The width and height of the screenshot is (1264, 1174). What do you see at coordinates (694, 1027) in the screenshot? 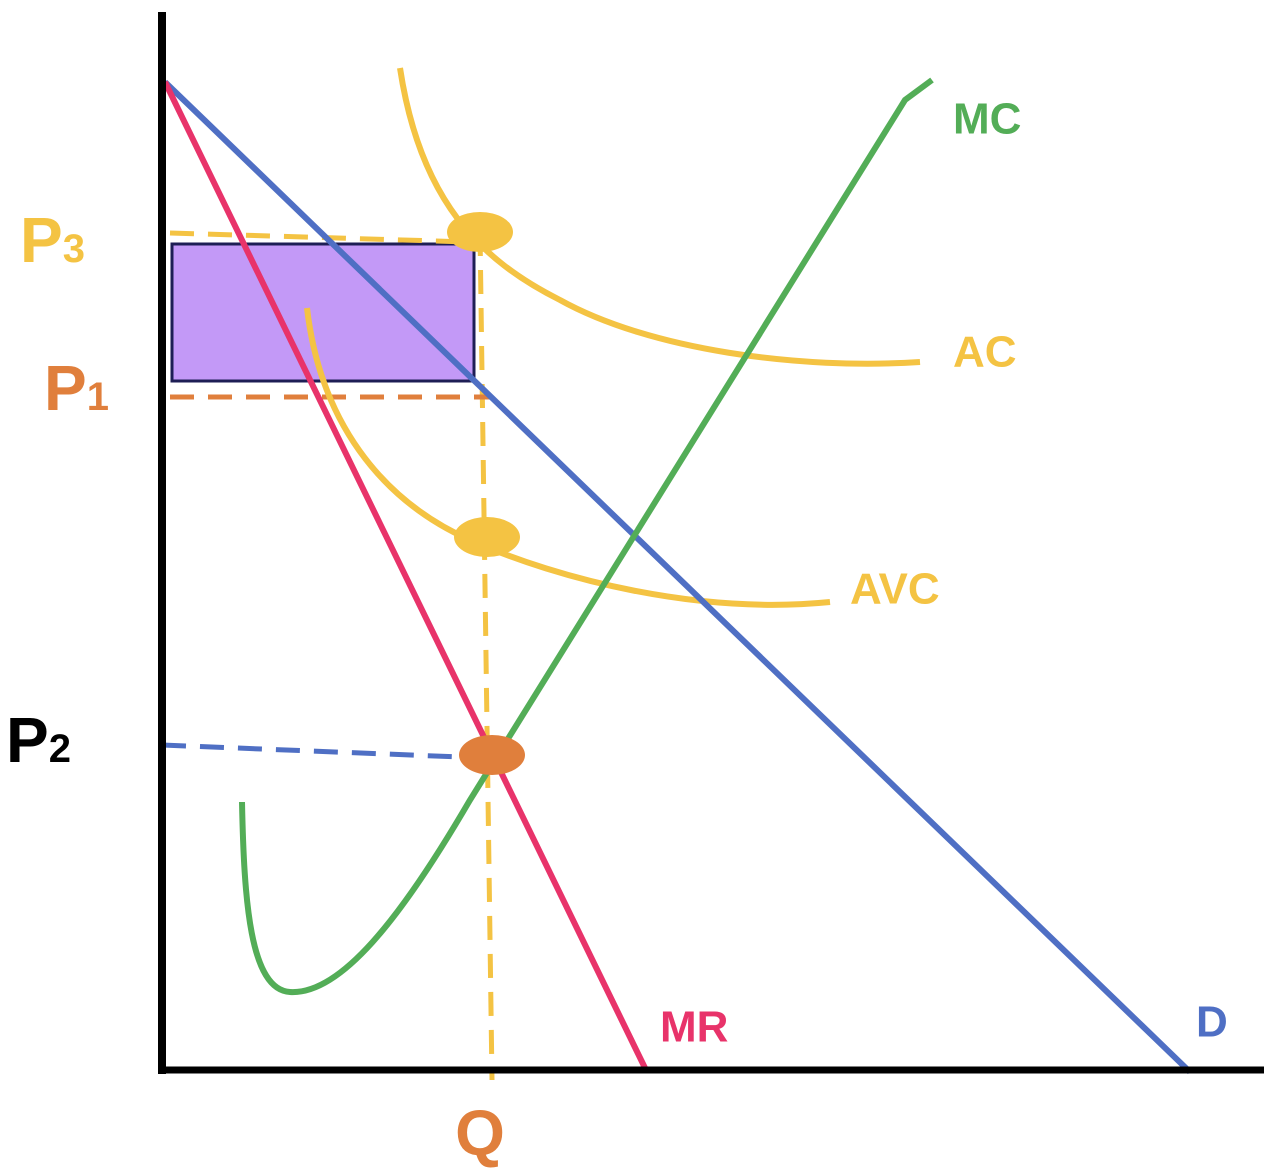
I see `mr-label: MR` at bounding box center [694, 1027].